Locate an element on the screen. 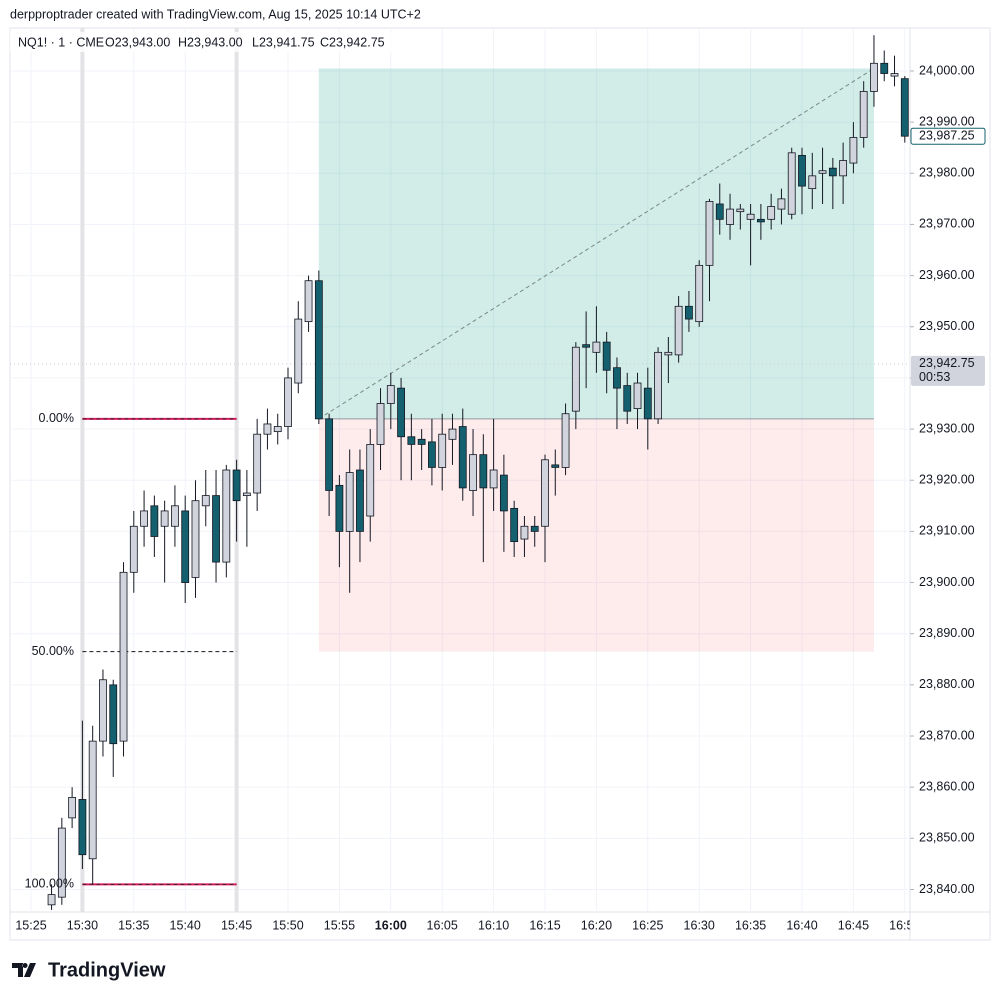 This screenshot has width=1000, height=1000. x-tick-label: 16:15 is located at coordinates (544, 925).